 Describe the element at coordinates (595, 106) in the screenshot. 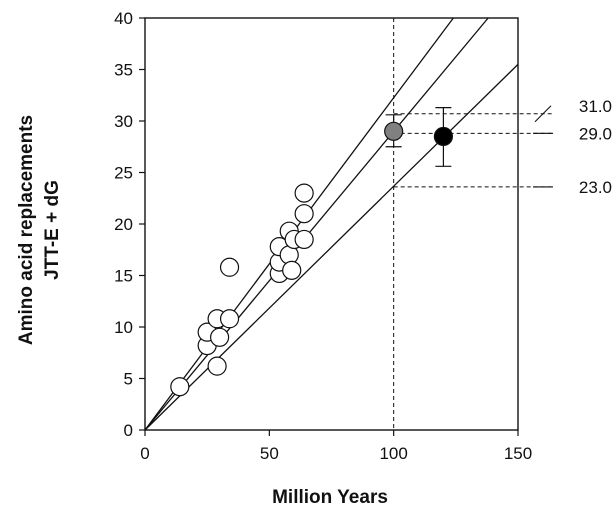

I see `callout-label-0: 31.0` at that location.